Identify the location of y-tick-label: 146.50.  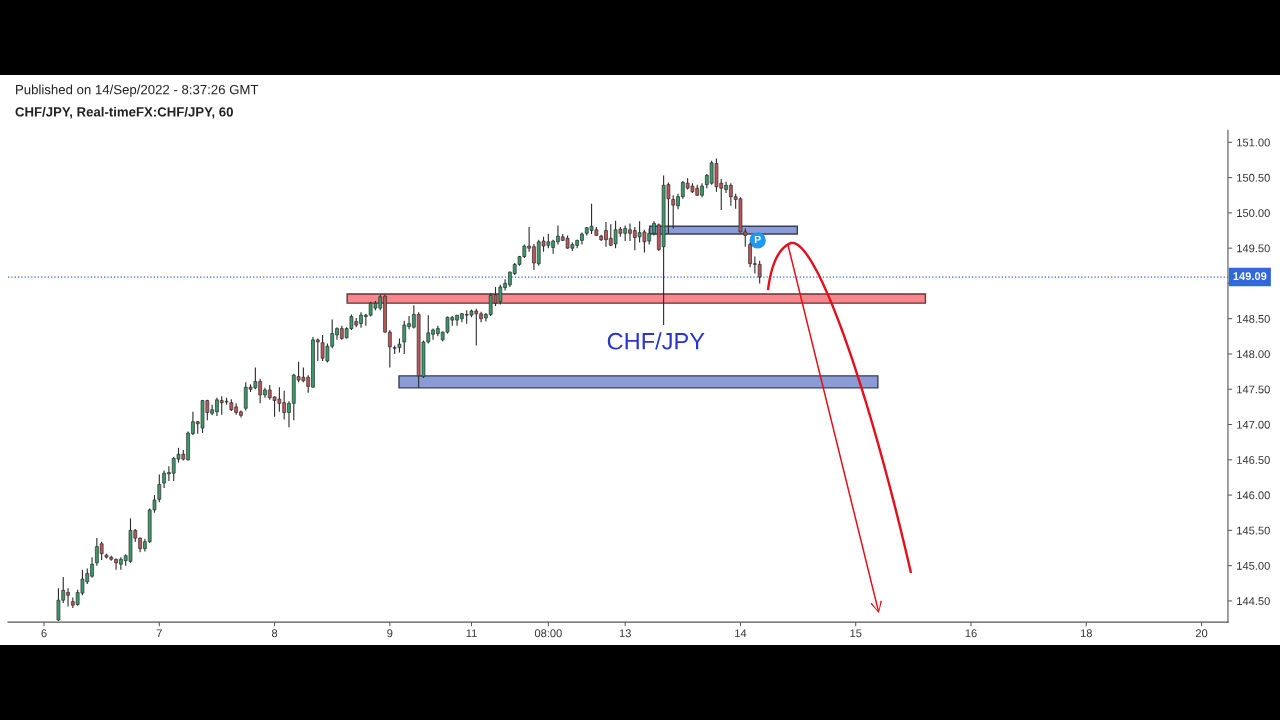
(1253, 460).